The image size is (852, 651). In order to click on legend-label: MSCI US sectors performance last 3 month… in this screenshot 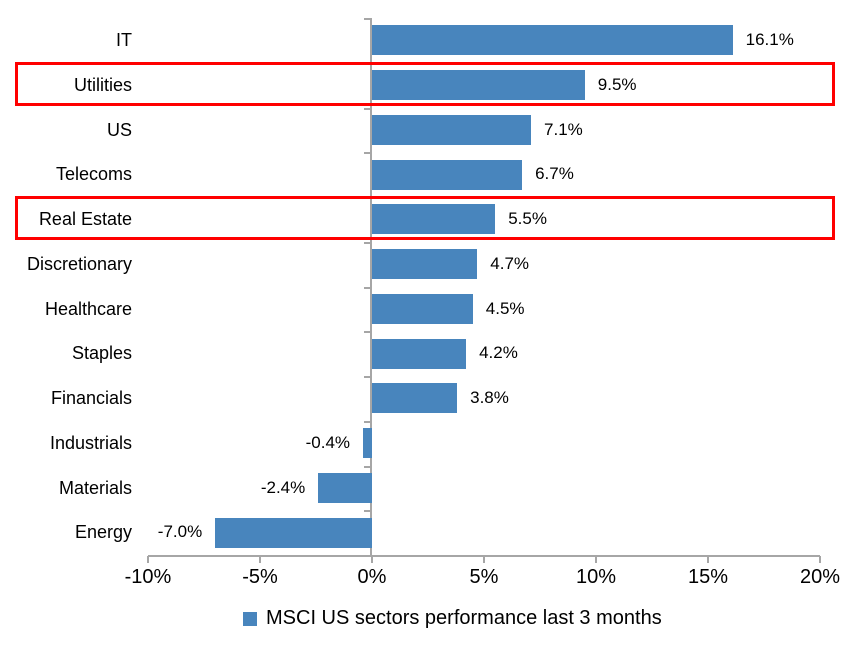, I will do `click(464, 618)`.